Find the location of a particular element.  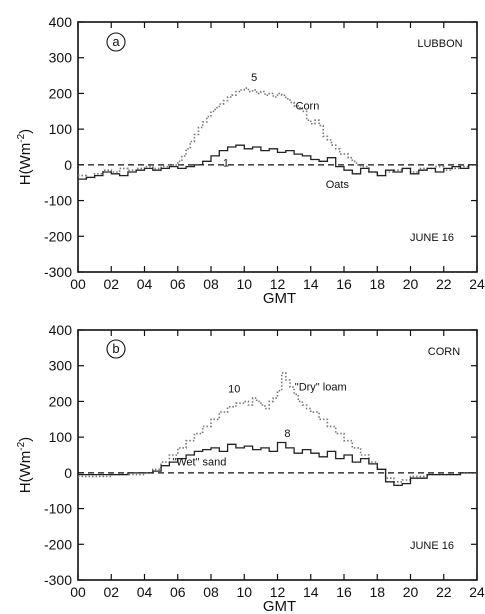

panel-letter: a is located at coordinates (116, 41).